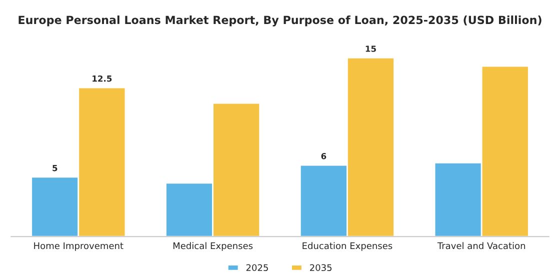 The height and width of the screenshot is (280, 560). Describe the element at coordinates (102, 78) in the screenshot. I see `data-label: 12.5` at that location.